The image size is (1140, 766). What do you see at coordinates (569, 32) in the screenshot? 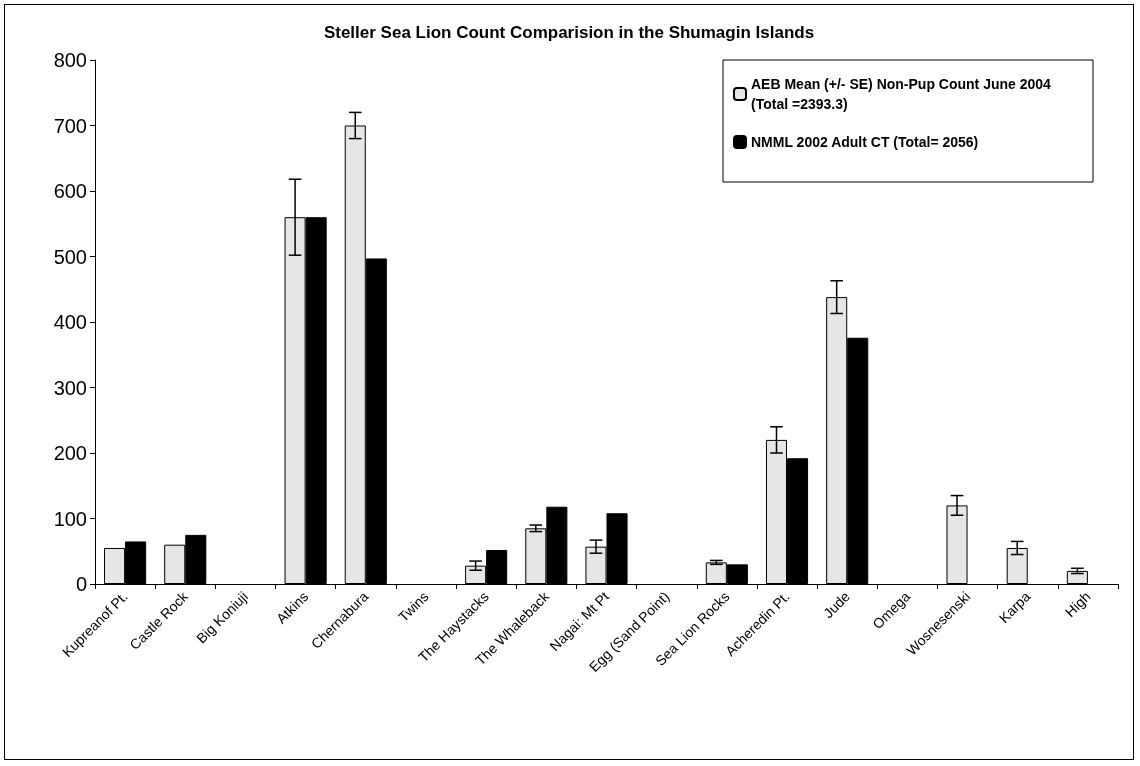
I see `chart-title: Steller Sea Lion Count Comparision in the Shumagin Islands` at bounding box center [569, 32].